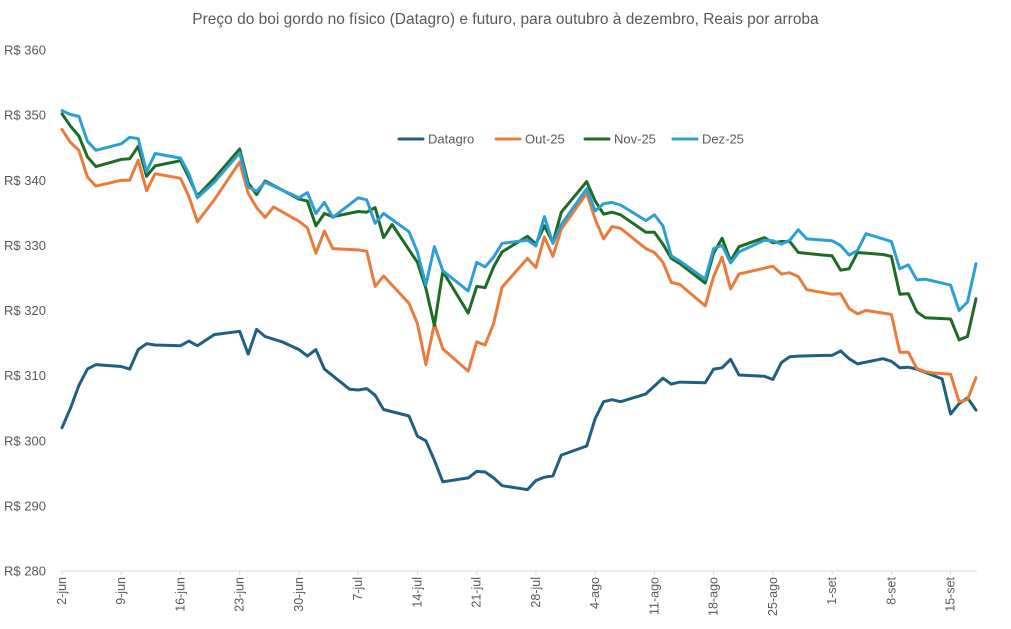 This screenshot has height=629, width=1011. Describe the element at coordinates (25, 245) in the screenshot. I see `y-tick-label: R$ 330` at that location.